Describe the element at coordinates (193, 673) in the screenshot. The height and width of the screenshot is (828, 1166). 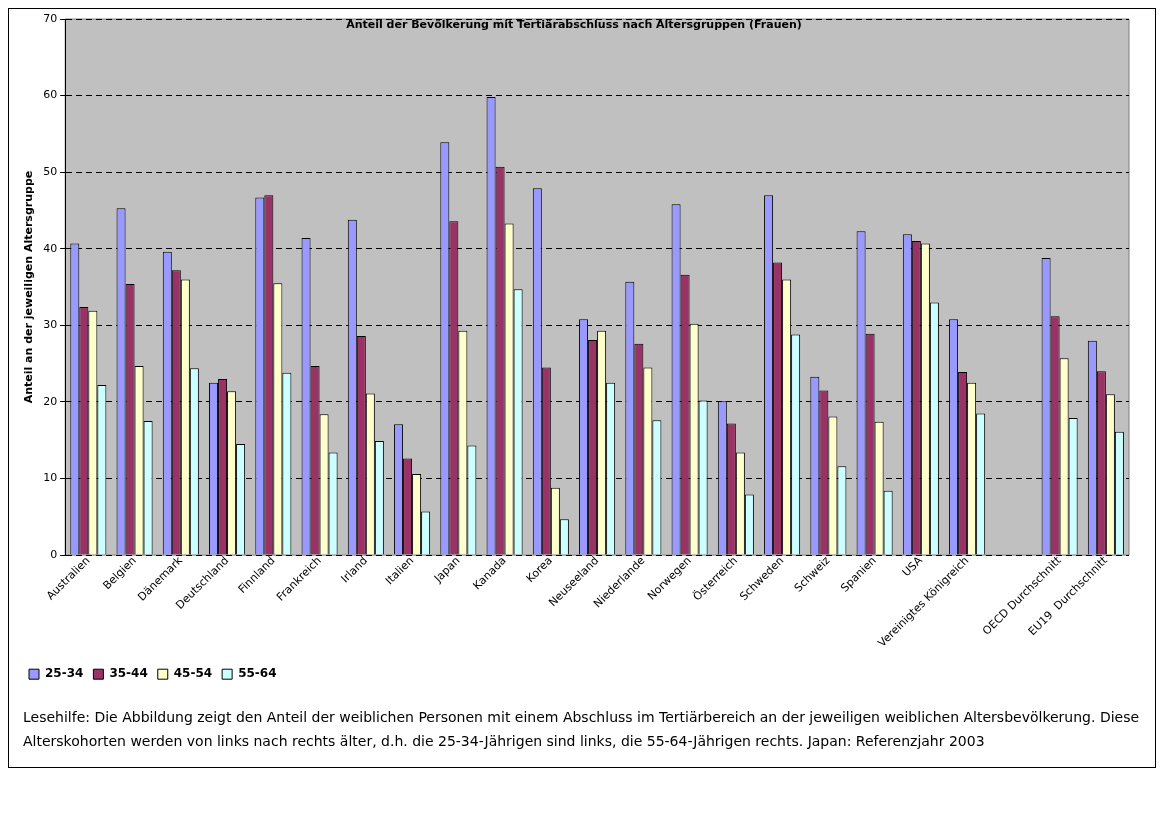
I see `legend-label: 45-54` at that location.